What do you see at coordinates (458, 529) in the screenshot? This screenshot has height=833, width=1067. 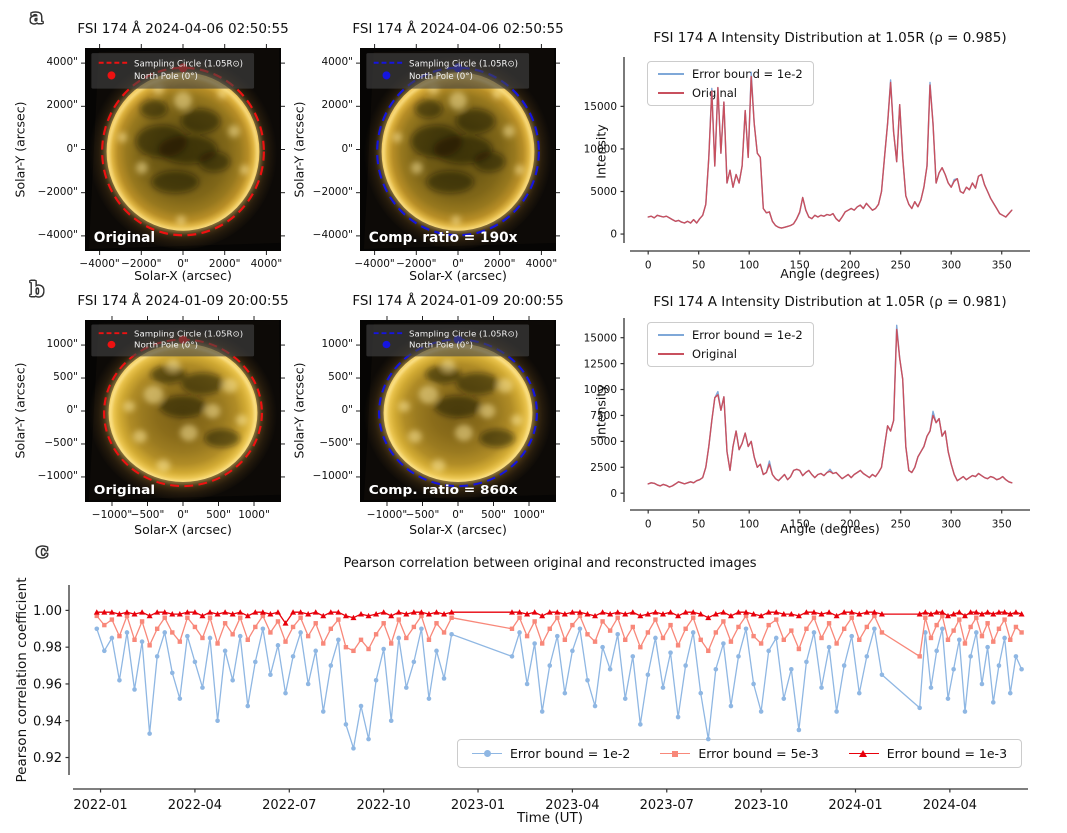 I see `subplot-b2-xlabel: Solar-X (arcsec)` at bounding box center [458, 529].